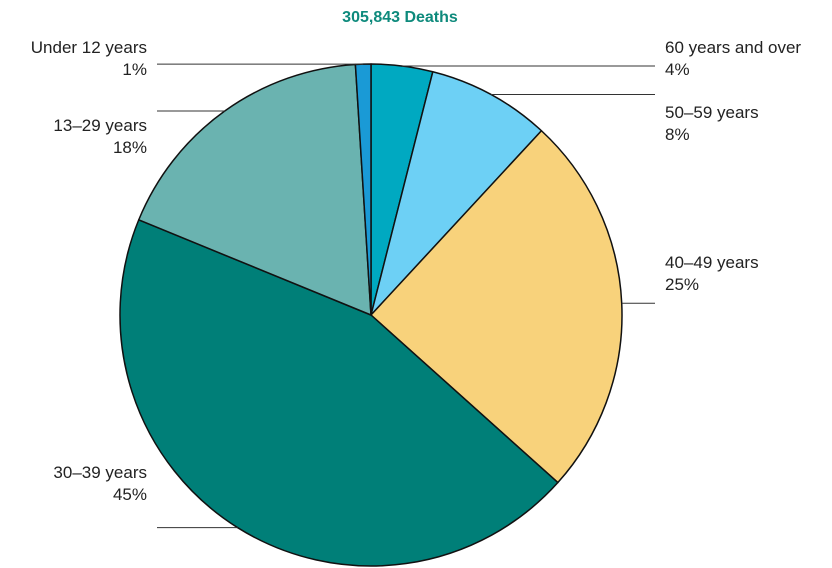 This screenshot has height=568, width=832. I want to click on slice-percent-under-12-years: 1%, so click(134, 69).